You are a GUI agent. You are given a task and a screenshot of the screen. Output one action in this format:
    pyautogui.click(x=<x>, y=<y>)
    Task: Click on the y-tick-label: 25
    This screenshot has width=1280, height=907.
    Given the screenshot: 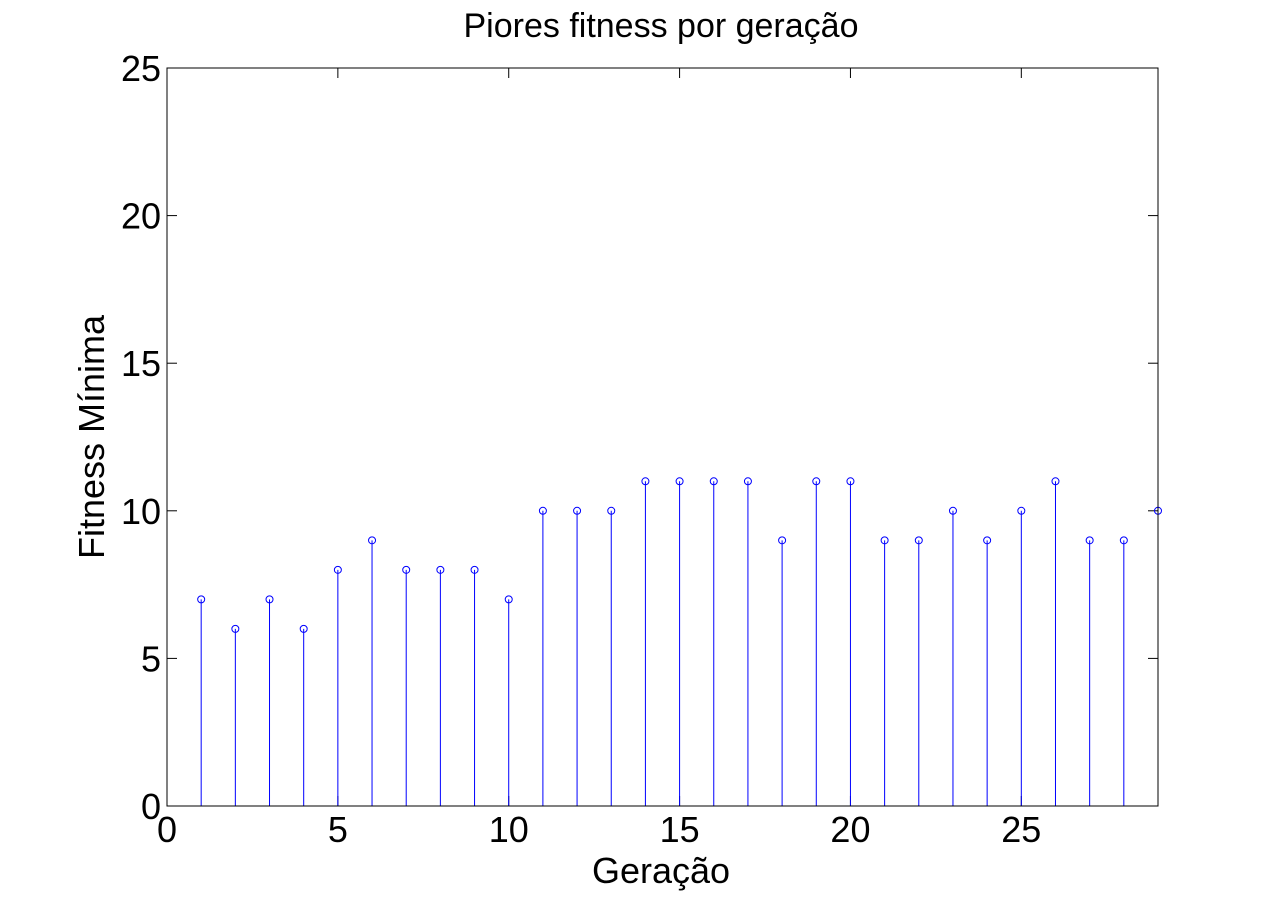 What is the action you would take?
    pyautogui.click(x=141, y=68)
    